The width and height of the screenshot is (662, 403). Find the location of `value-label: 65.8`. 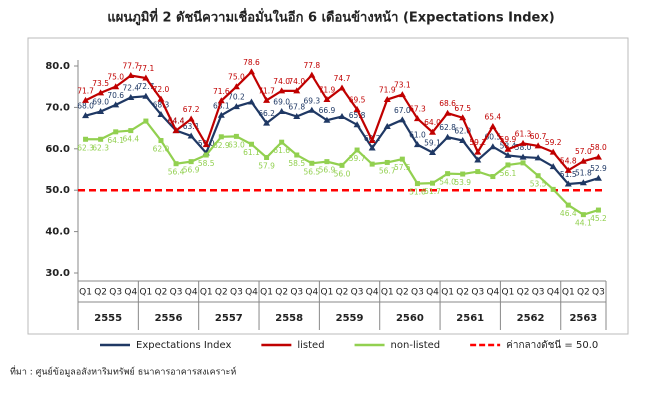

value-label: 65.8 is located at coordinates (357, 115).